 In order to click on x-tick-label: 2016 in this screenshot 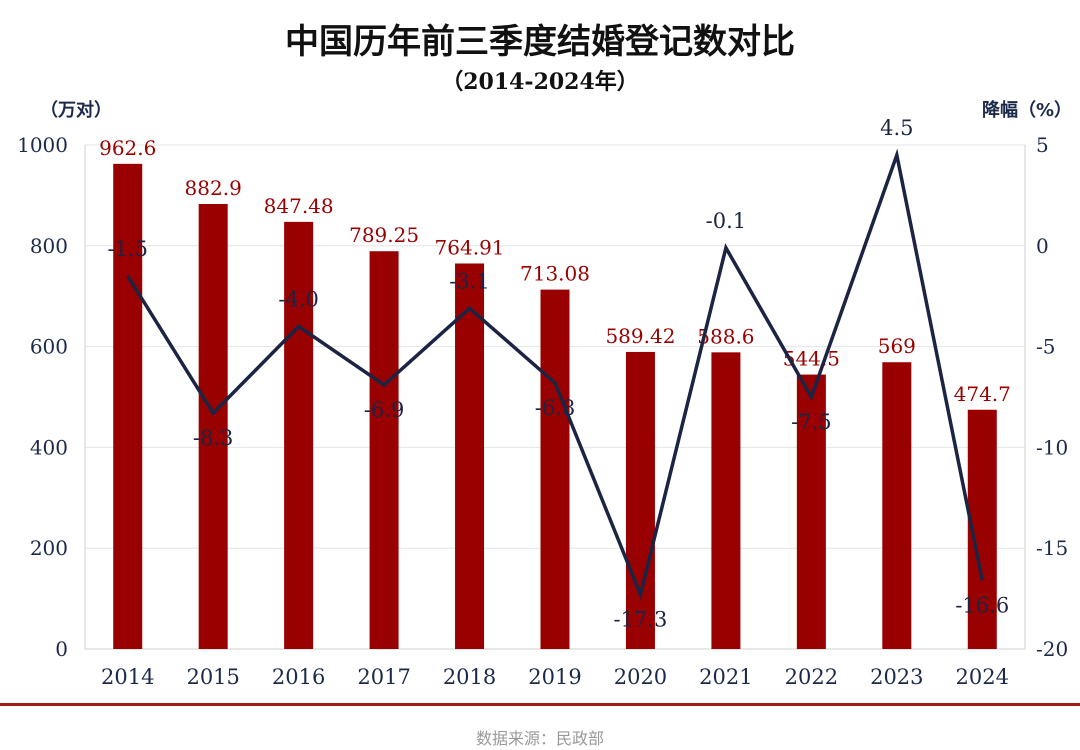, I will do `click(298, 677)`.